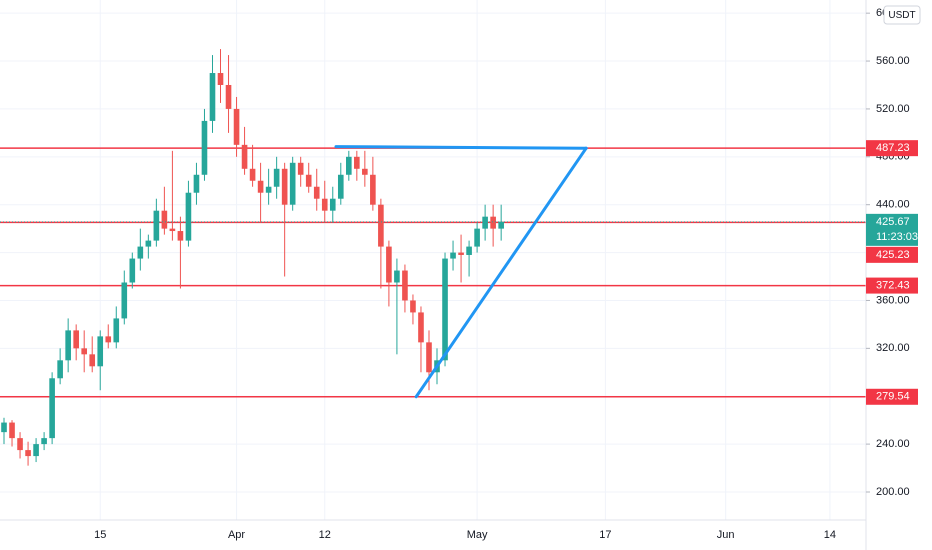 The height and width of the screenshot is (550, 932). What do you see at coordinates (830, 535) in the screenshot?
I see `x-tick-label: 14` at bounding box center [830, 535].